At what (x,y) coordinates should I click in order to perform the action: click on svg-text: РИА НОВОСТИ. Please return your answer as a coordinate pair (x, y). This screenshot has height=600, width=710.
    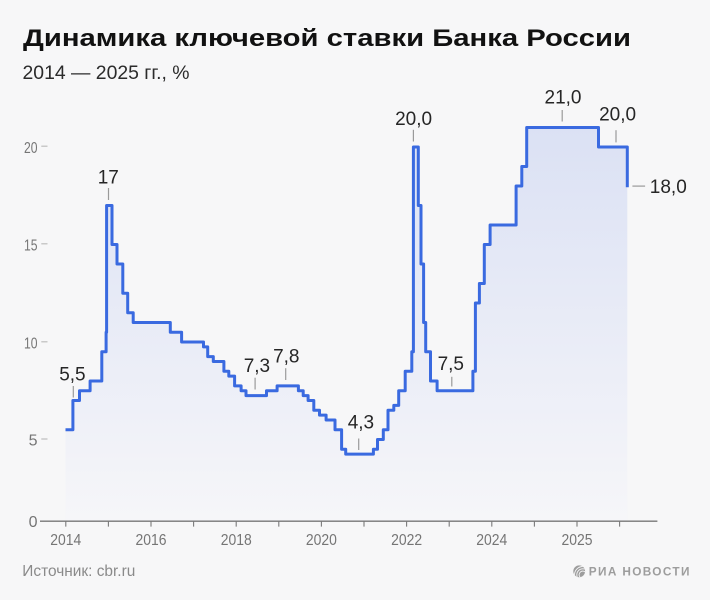
    Looking at the image, I should click on (640, 572).